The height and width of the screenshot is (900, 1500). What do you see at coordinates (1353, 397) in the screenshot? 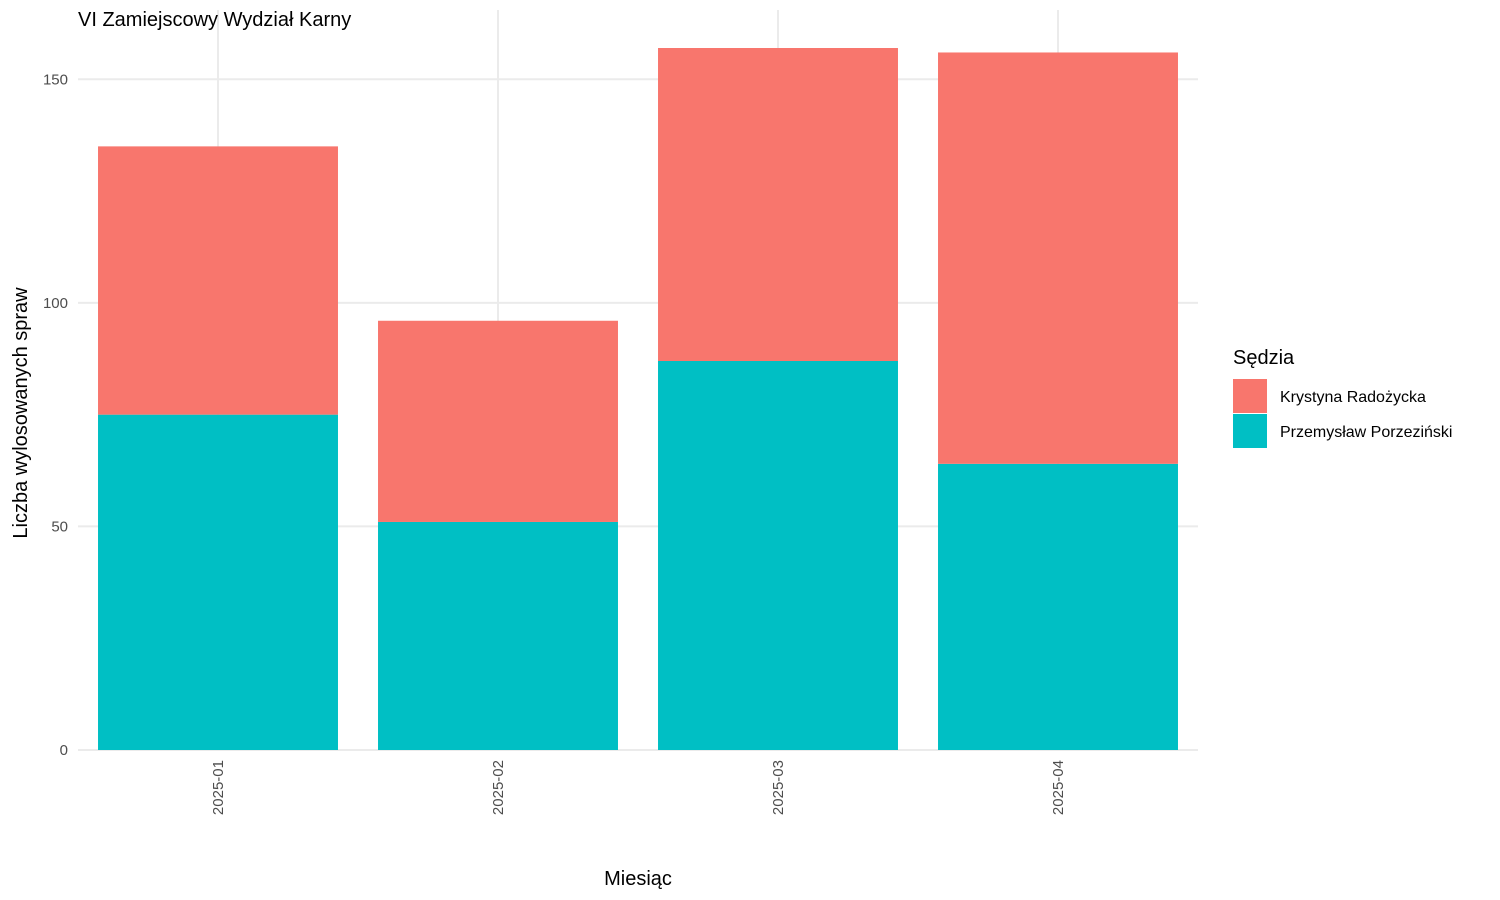
I see `legend-label: Krystyna Radożycka` at bounding box center [1353, 397].